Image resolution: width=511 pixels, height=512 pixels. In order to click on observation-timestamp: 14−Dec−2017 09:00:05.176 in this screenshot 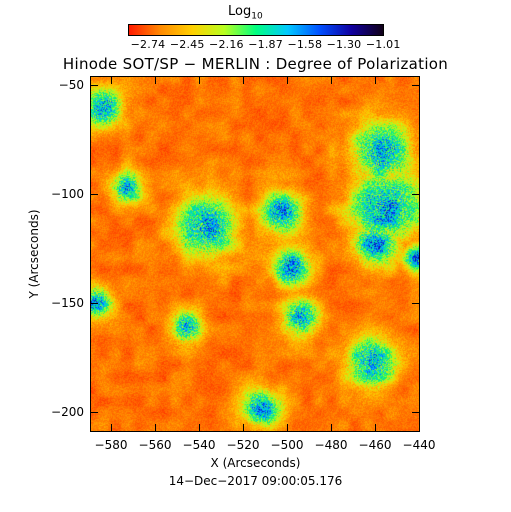, I will do `click(255, 481)`.